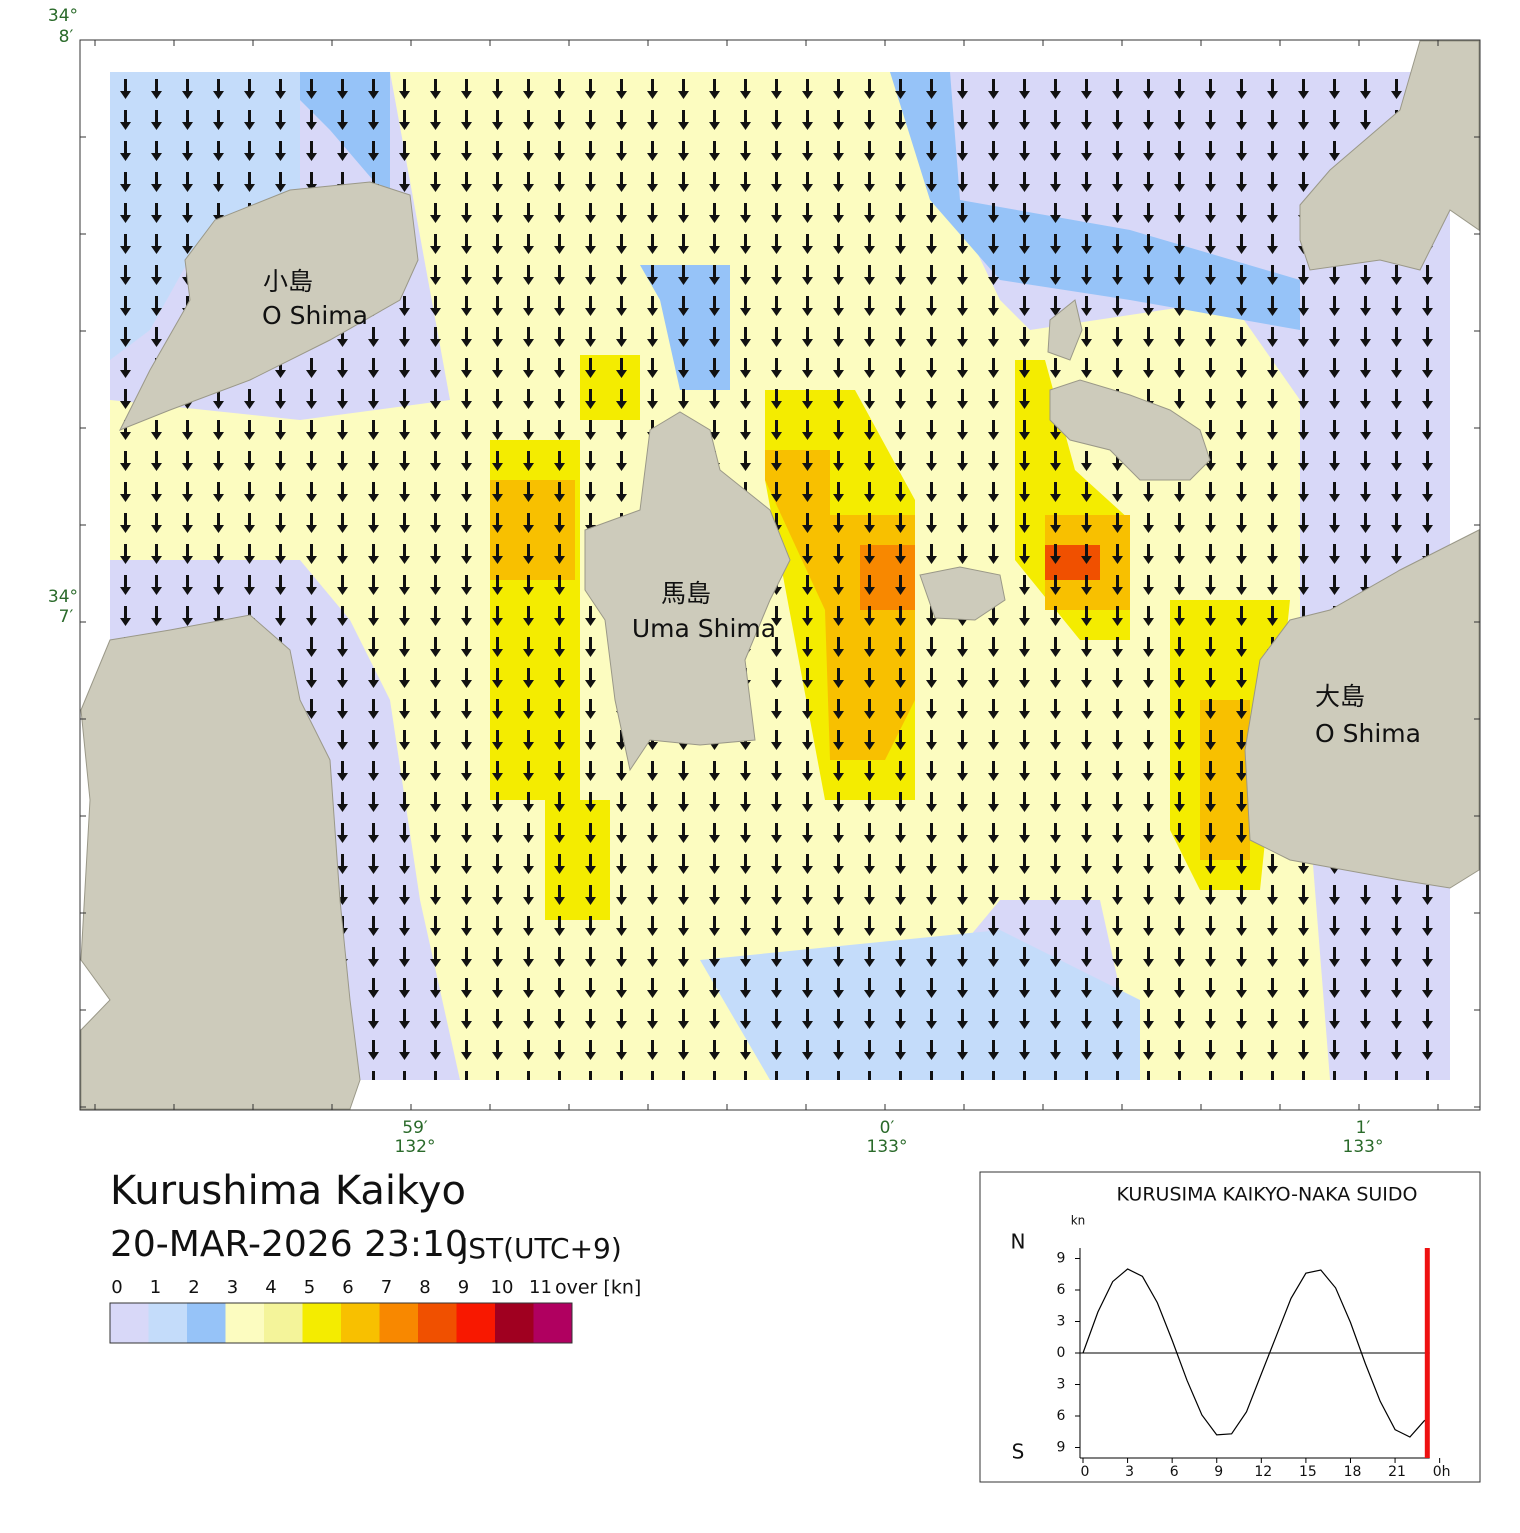 The width and height of the screenshot is (1520, 1533). What do you see at coordinates (66, 617) in the screenshot?
I see `lat-label: 7′` at bounding box center [66, 617].